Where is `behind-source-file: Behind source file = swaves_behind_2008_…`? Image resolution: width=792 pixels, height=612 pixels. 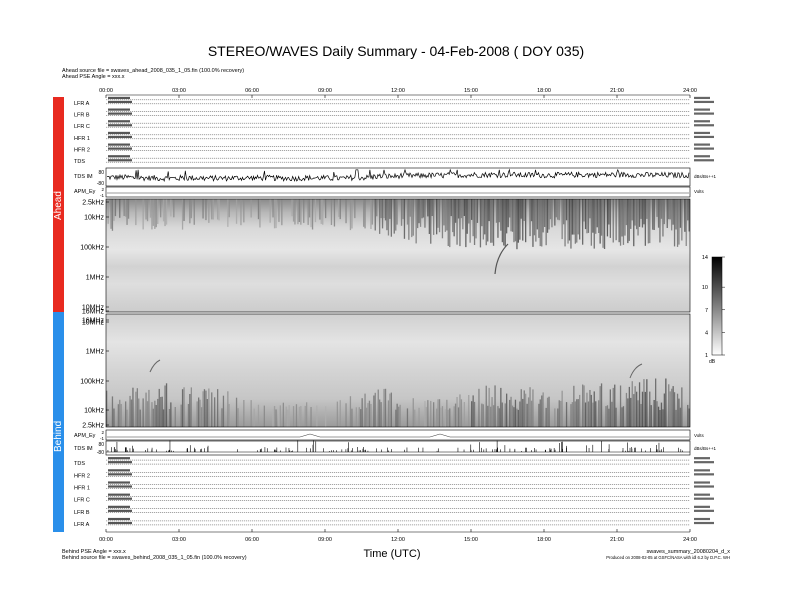 behind-source-file: Behind source file = swaves_behind_2008_… is located at coordinates (154, 558).